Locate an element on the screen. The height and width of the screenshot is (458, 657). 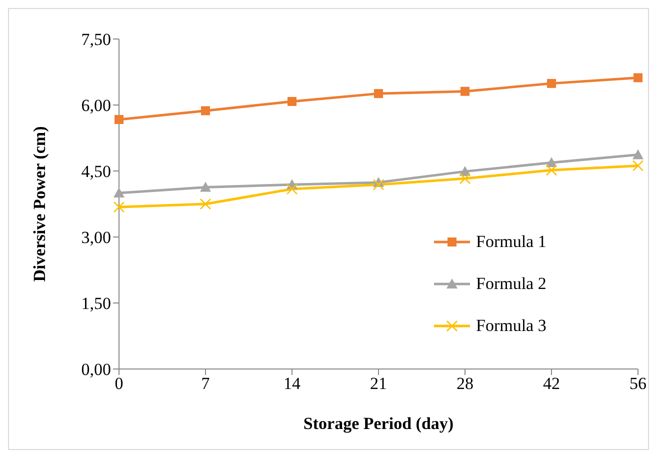
x-tick-label: 56 is located at coordinates (638, 384).